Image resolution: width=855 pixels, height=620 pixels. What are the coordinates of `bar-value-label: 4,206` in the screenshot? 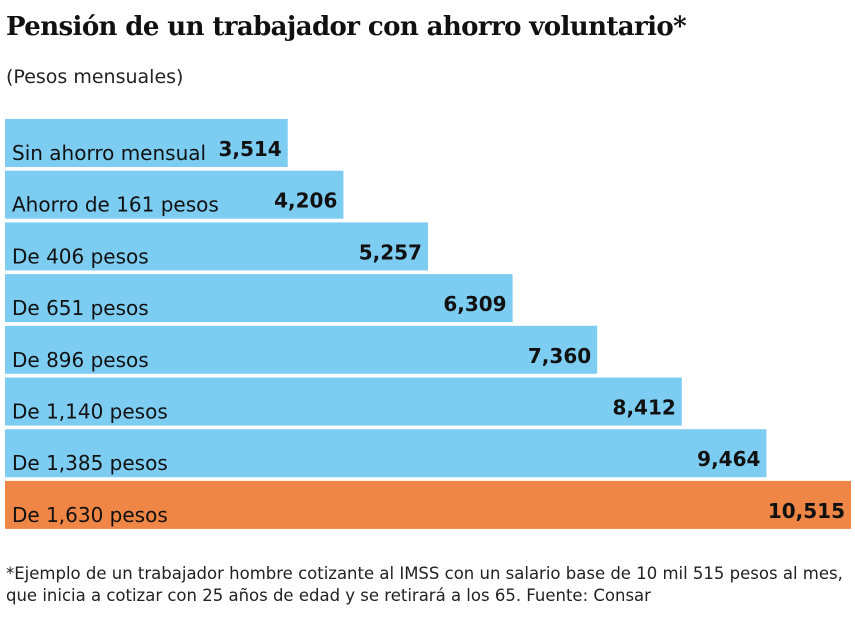 It's located at (305, 201).